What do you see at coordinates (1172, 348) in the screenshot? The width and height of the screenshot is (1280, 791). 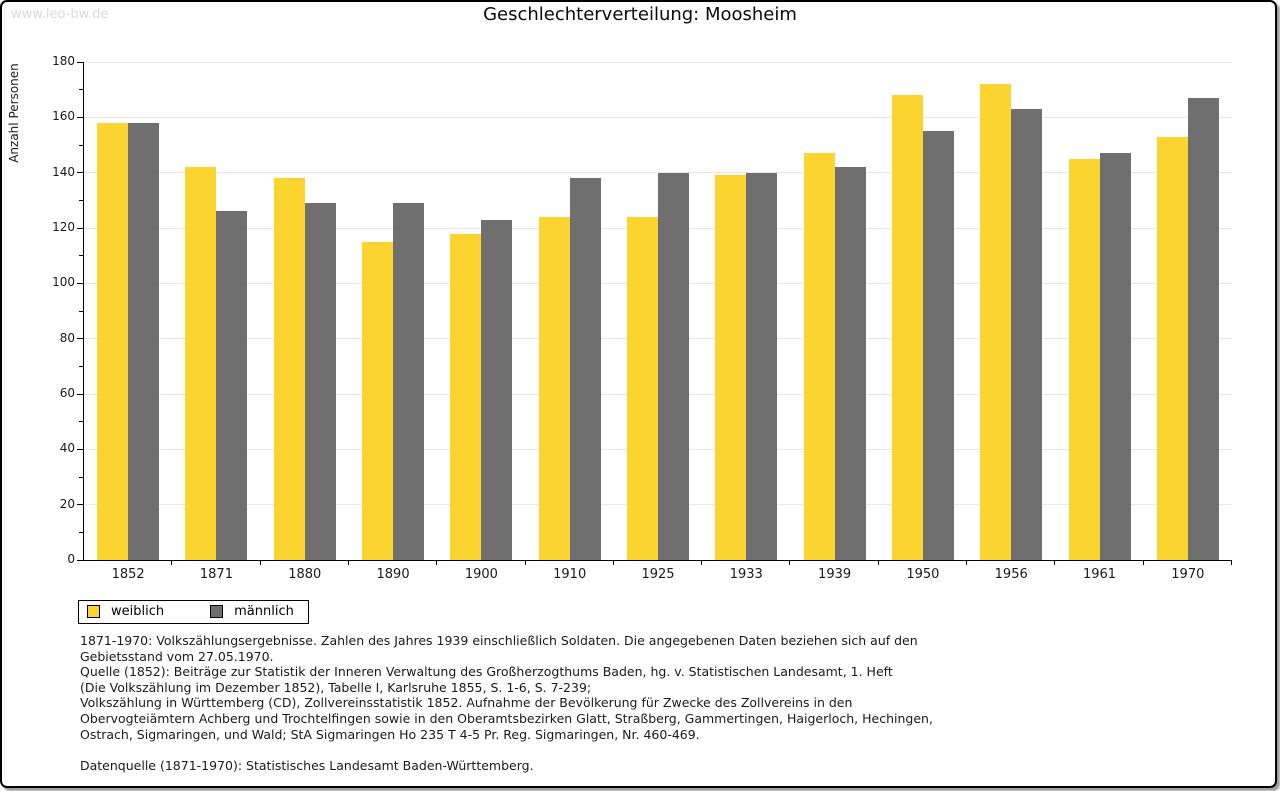 I see `bar-weiblich-1970` at bounding box center [1172, 348].